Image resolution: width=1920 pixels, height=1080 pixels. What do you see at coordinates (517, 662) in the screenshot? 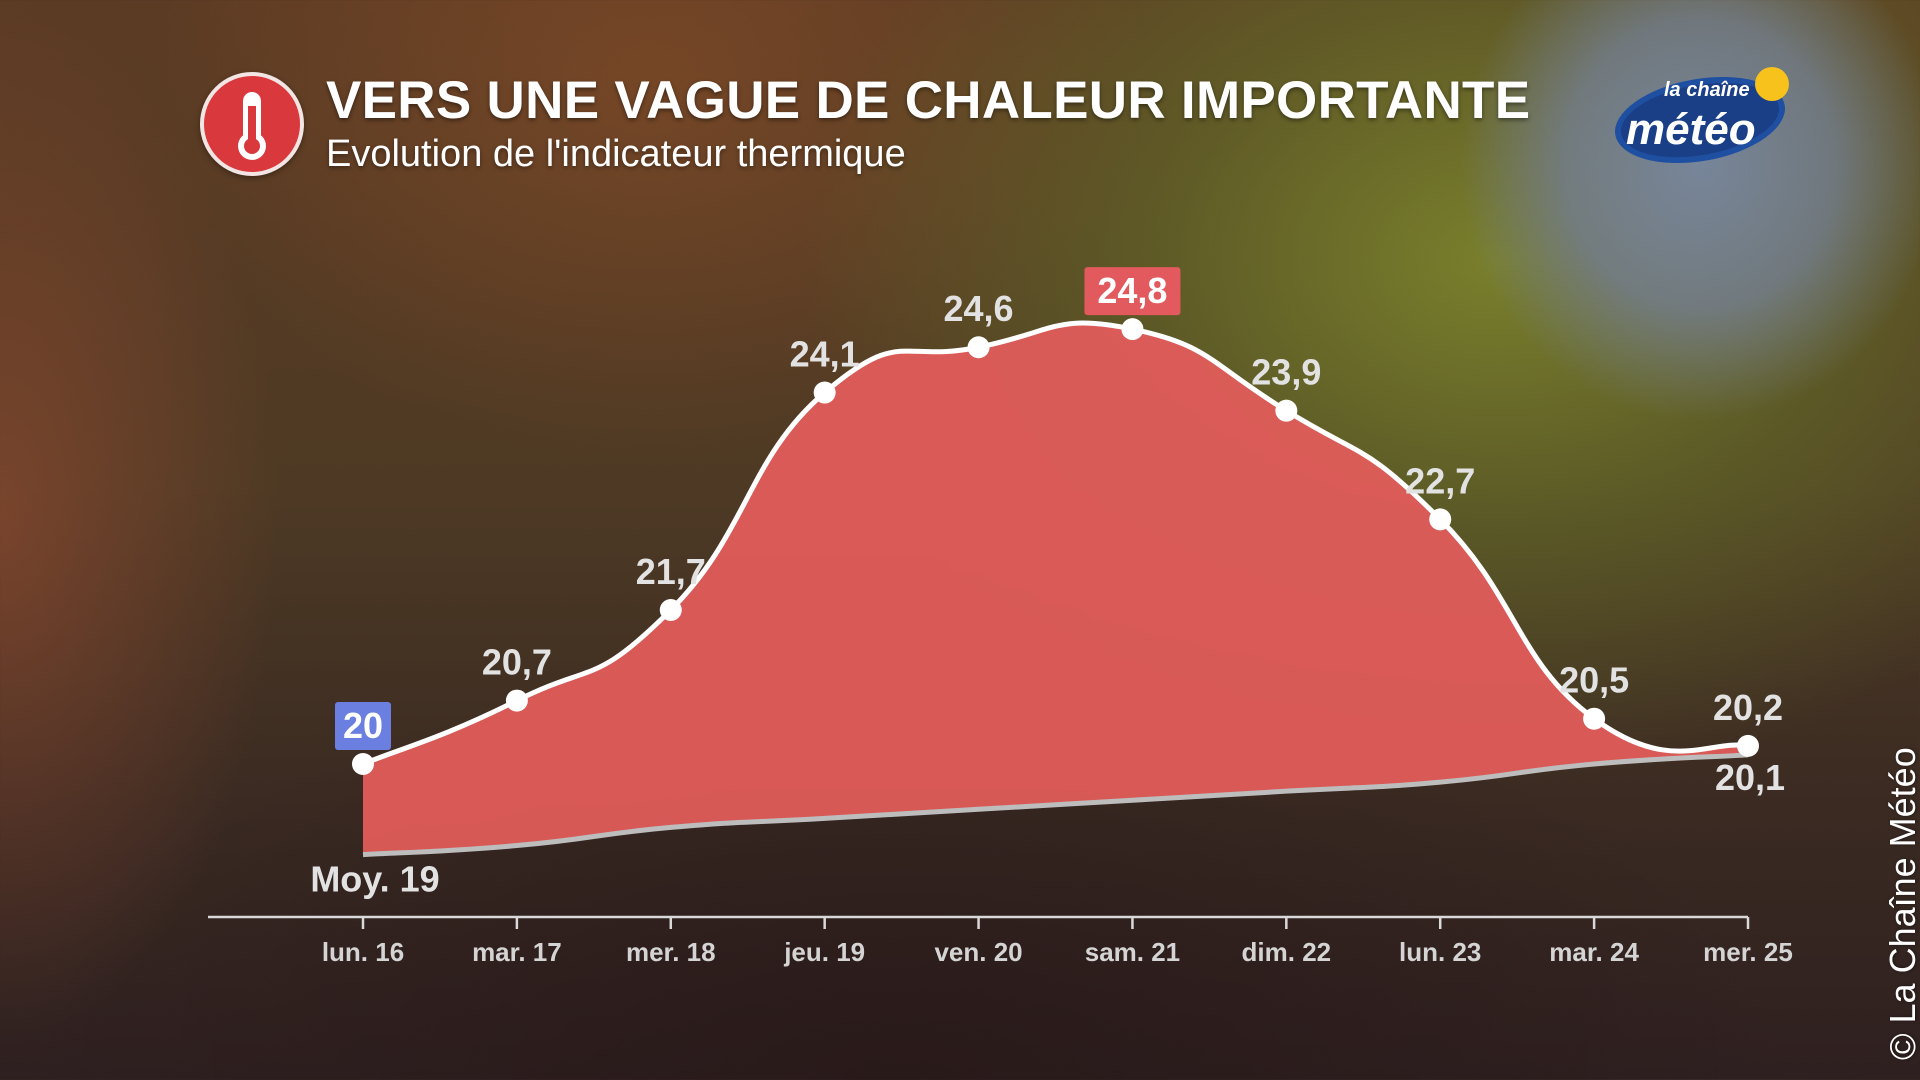
I see `data-value-label: 20,7` at bounding box center [517, 662].